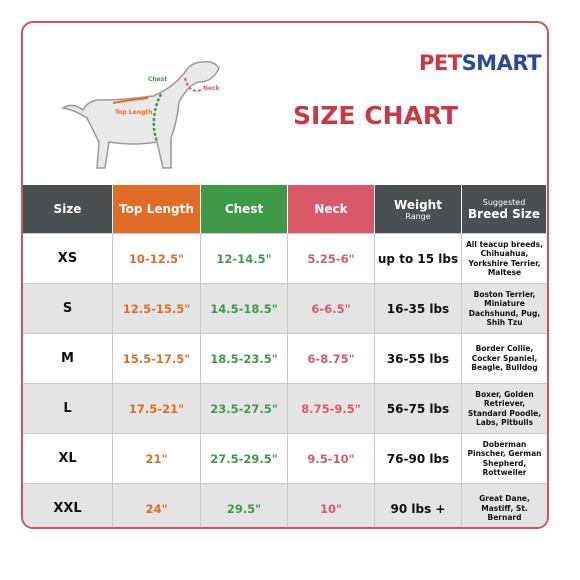 The image size is (580, 580). What do you see at coordinates (193, 84) in the screenshot?
I see `neck-line` at bounding box center [193, 84].